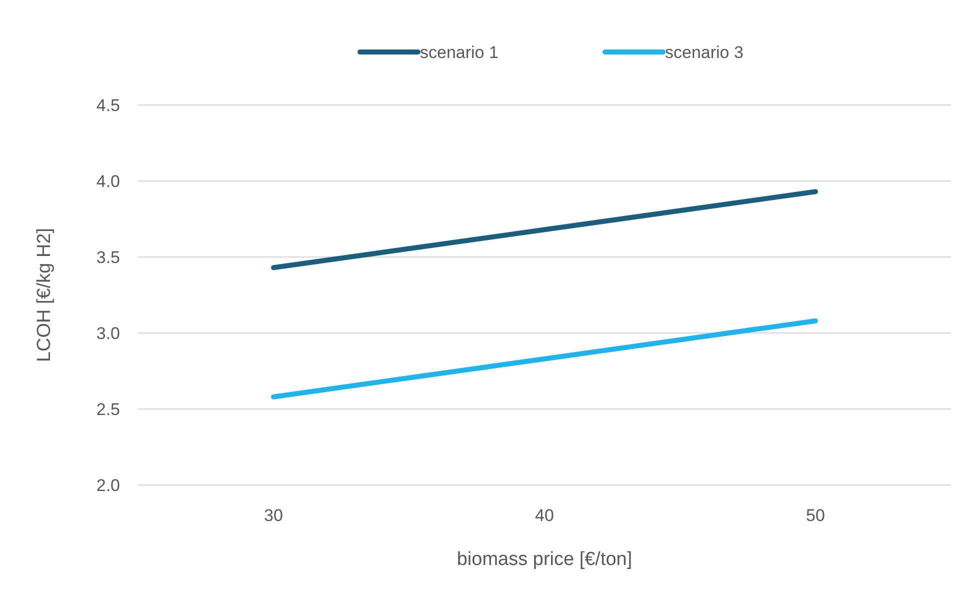 The width and height of the screenshot is (960, 594). What do you see at coordinates (273, 515) in the screenshot?
I see `x-tick-label: 30` at bounding box center [273, 515].